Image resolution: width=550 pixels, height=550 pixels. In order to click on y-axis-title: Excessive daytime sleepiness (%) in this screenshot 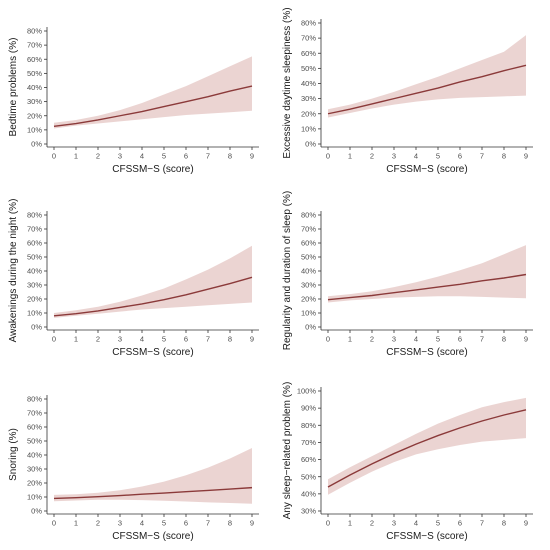, I will do `click(287, 82)`.